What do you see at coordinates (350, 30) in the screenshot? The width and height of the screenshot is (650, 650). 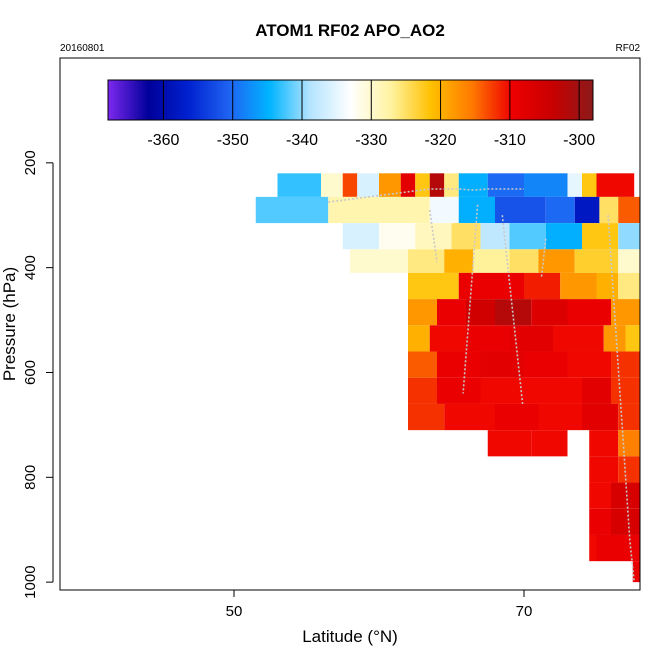 I see `chart-title: ATOM1 RF02 APO_AO2` at bounding box center [350, 30].